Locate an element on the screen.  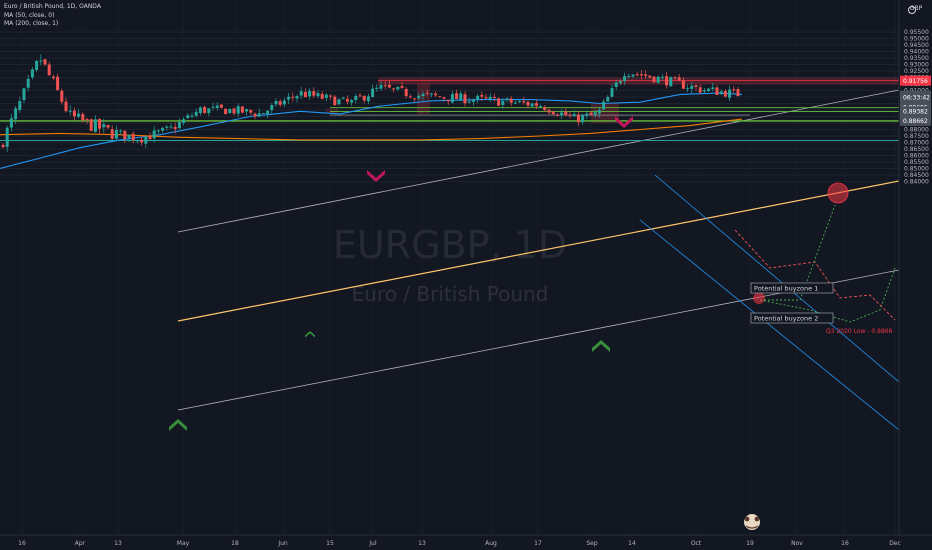
price-tick-label: 0.92500 is located at coordinates (916, 71).